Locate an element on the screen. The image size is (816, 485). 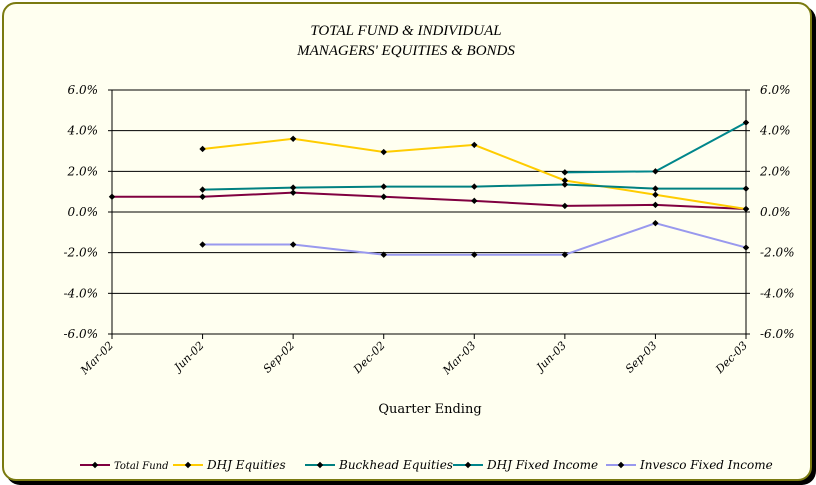
y-tick-label-left: 0.0% is located at coordinates (83, 212).